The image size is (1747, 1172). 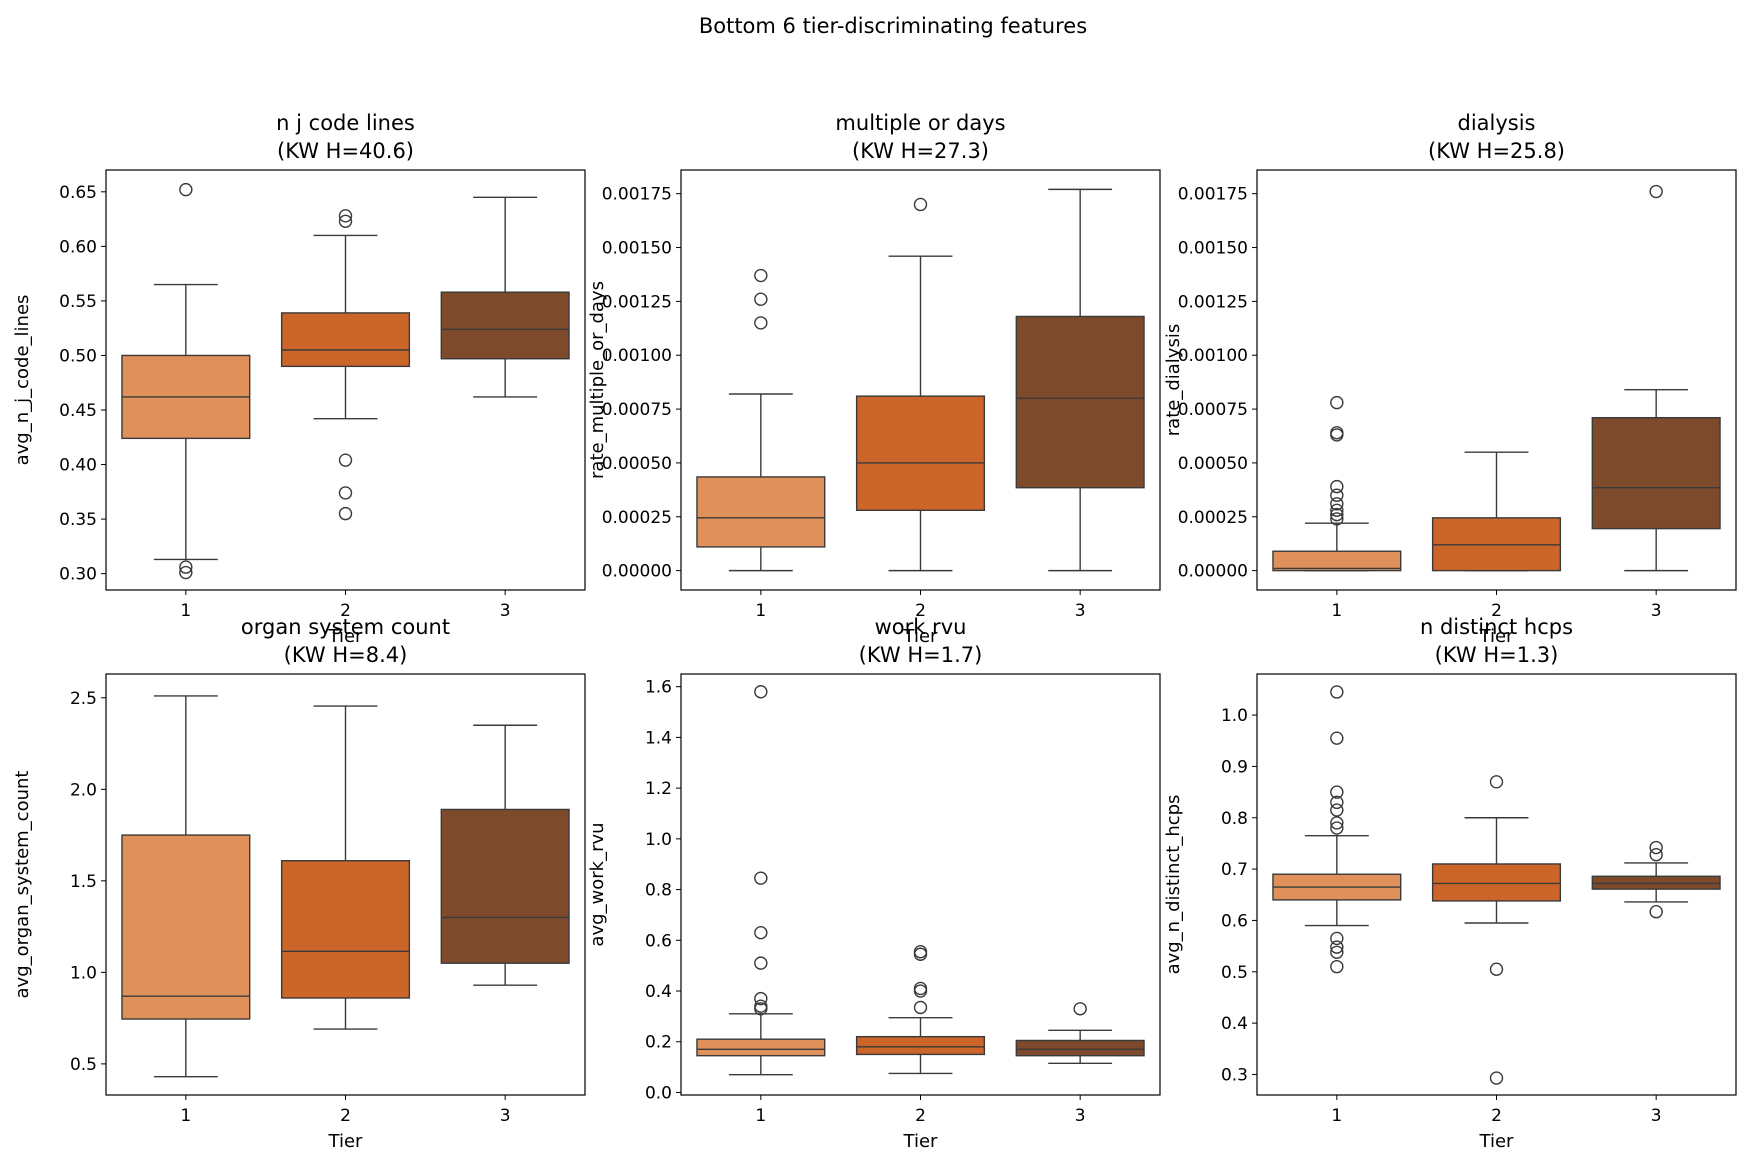 What do you see at coordinates (597, 884) in the screenshot?
I see `y-axis-label: avg_work_rvu` at bounding box center [597, 884].